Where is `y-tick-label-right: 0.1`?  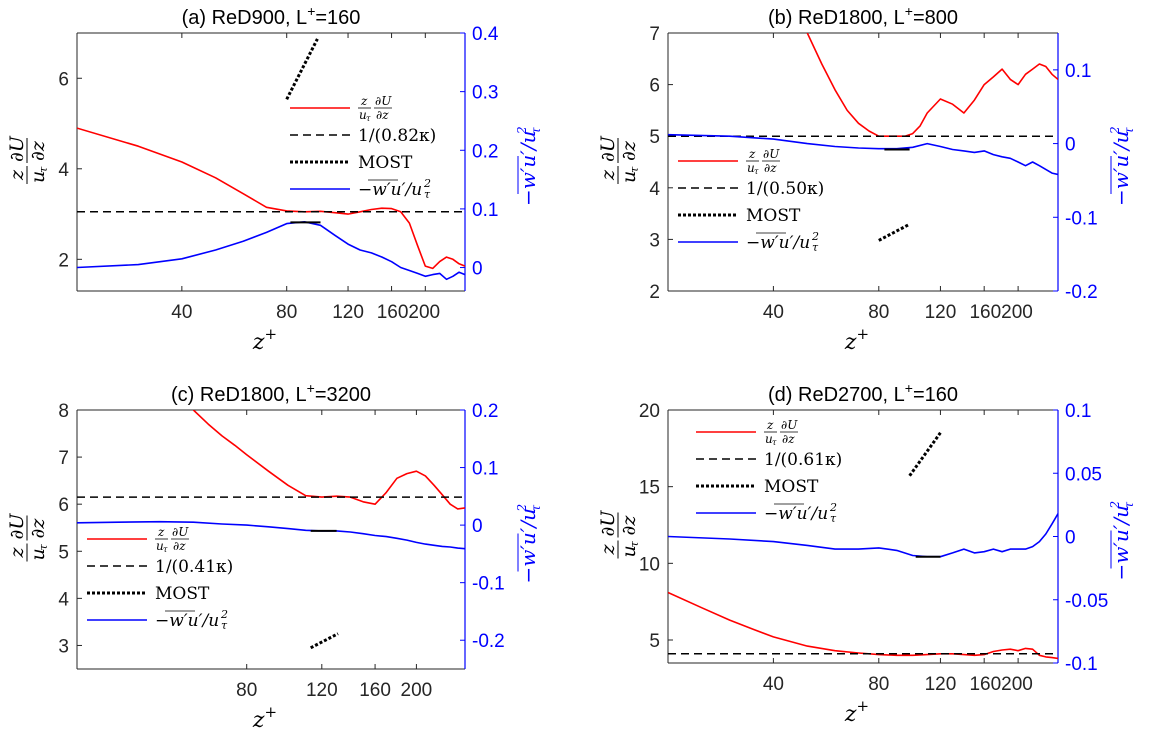
y-tick-label-right: 0.1 is located at coordinates (485, 469).